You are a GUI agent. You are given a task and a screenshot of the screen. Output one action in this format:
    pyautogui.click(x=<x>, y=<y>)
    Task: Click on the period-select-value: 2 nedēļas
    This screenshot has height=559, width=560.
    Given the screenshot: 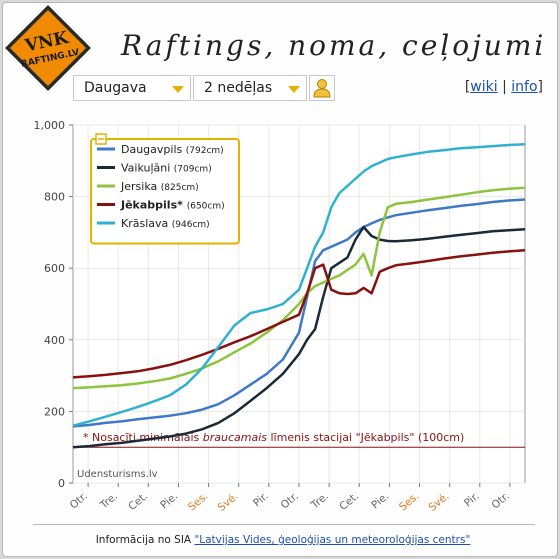 What is the action you would take?
    pyautogui.click(x=238, y=88)
    